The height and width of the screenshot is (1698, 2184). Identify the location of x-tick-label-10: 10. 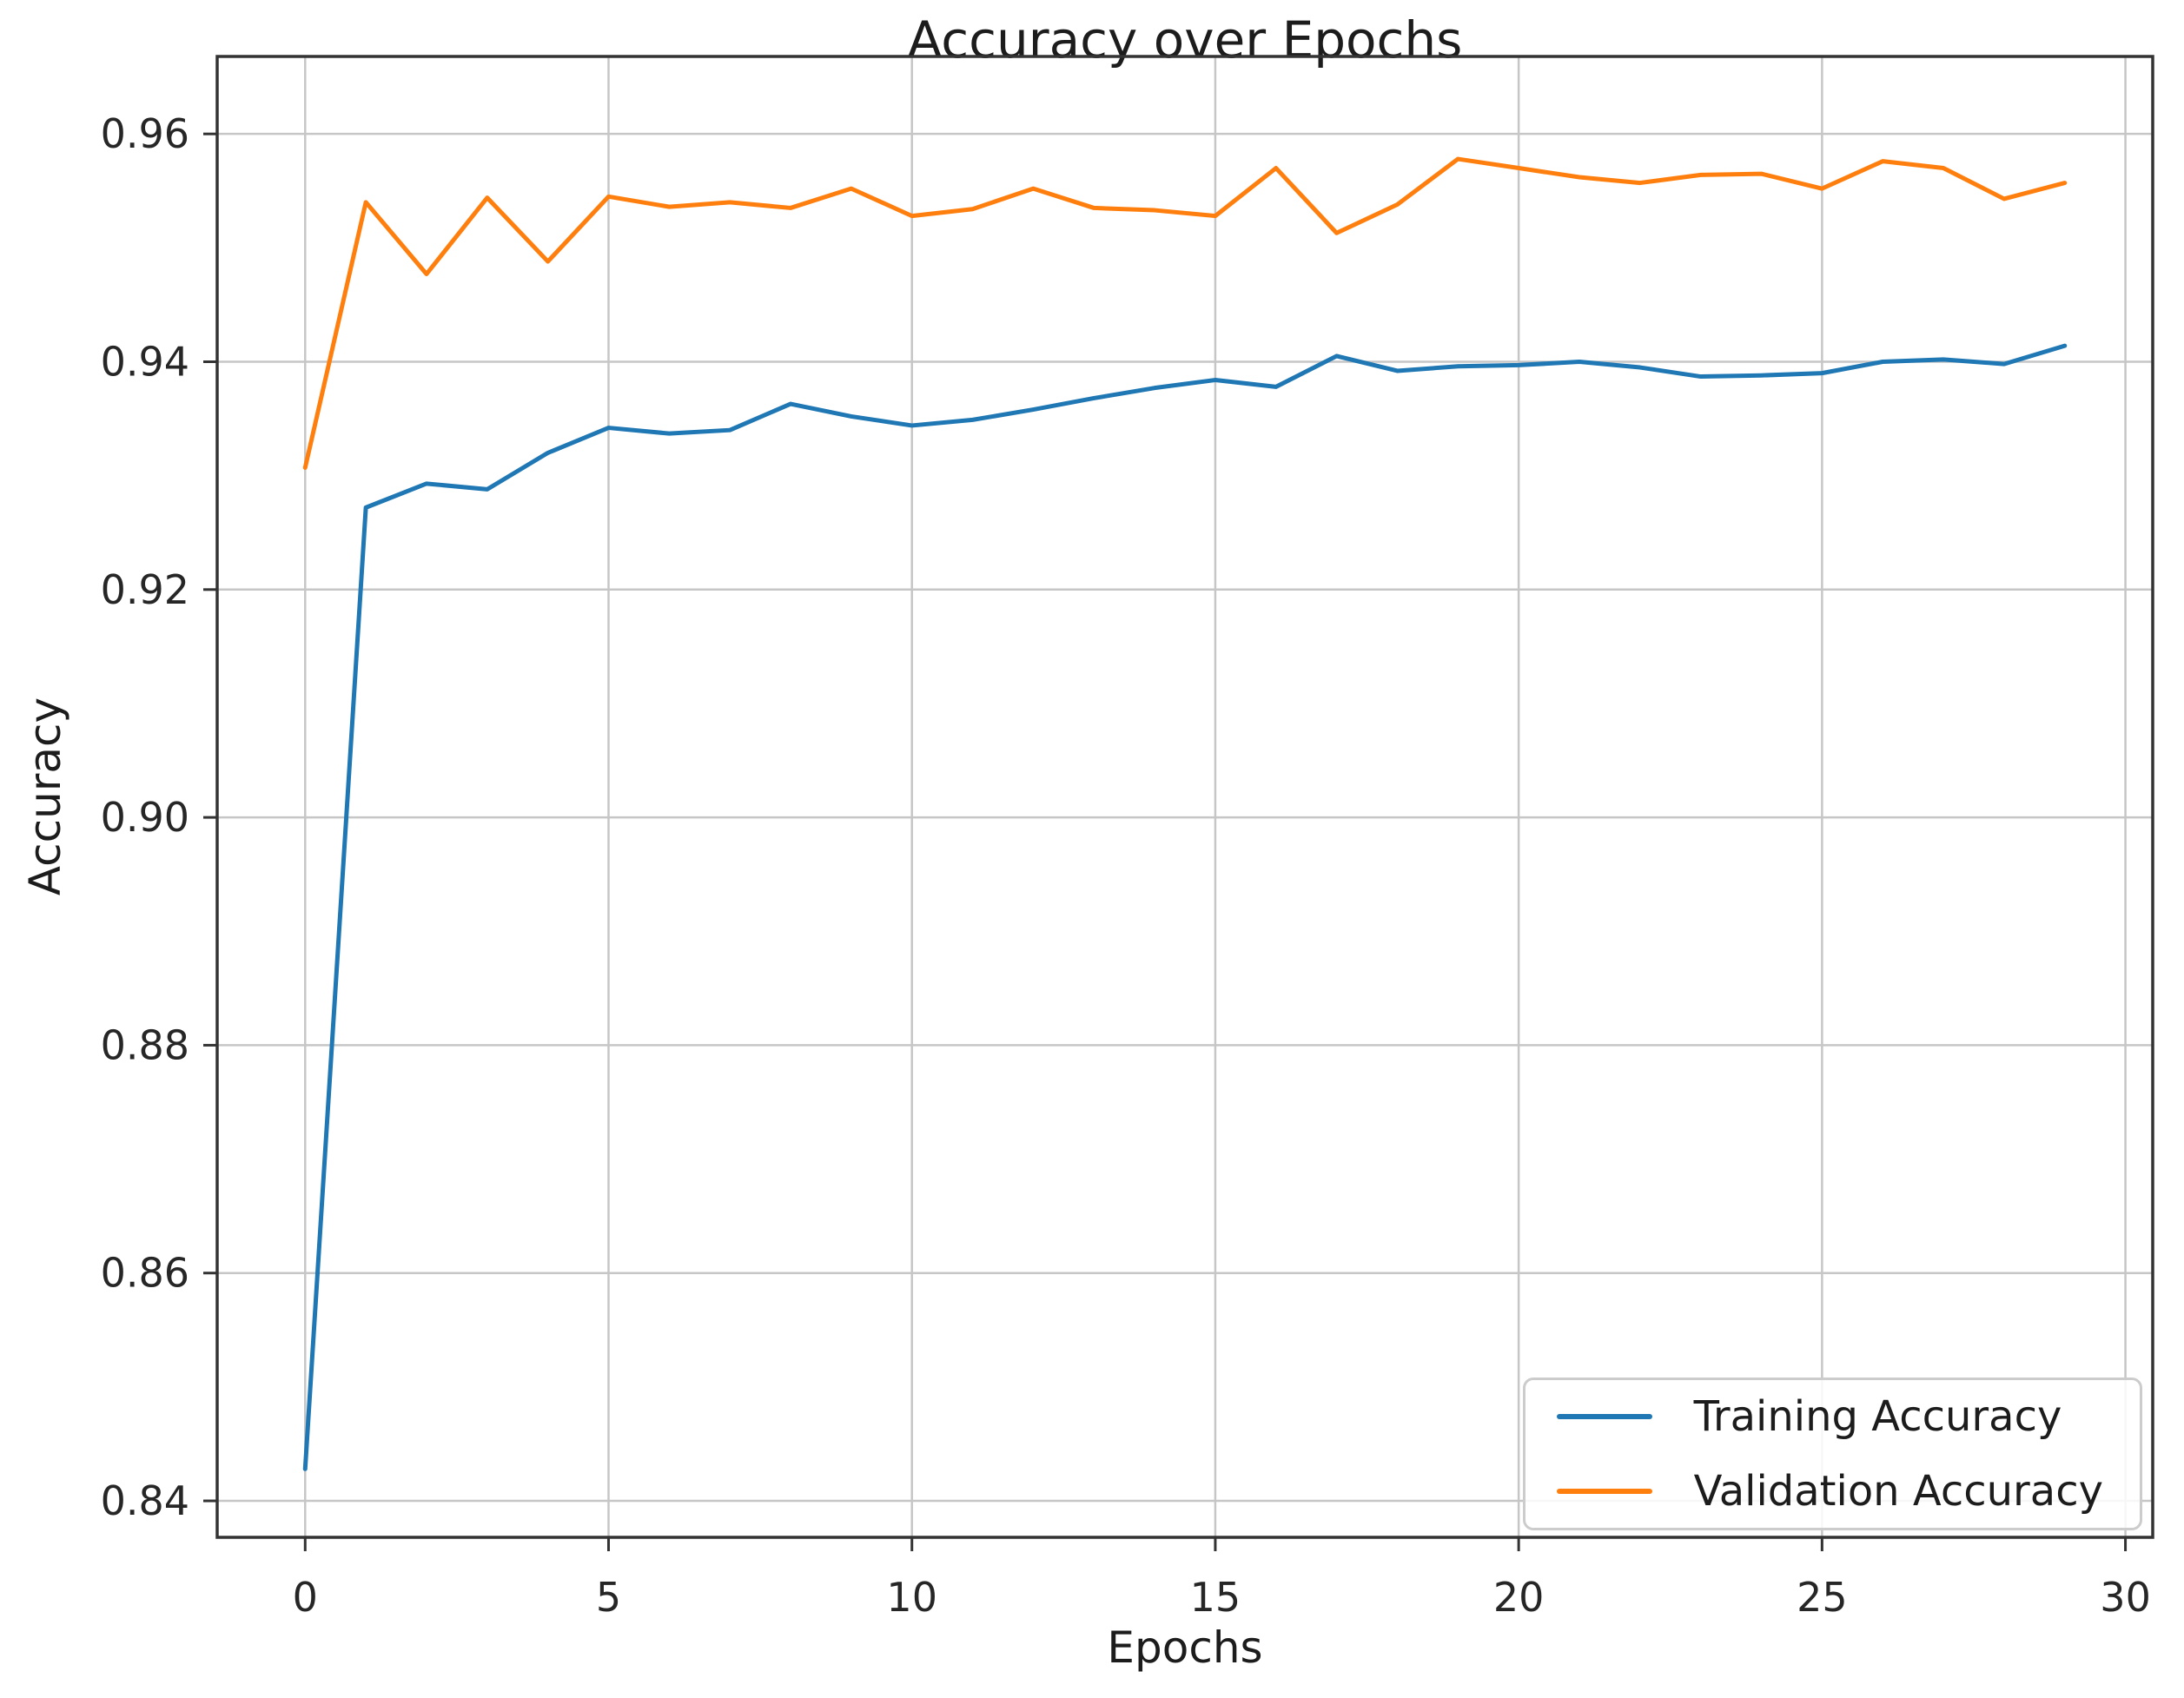
(911, 1597).